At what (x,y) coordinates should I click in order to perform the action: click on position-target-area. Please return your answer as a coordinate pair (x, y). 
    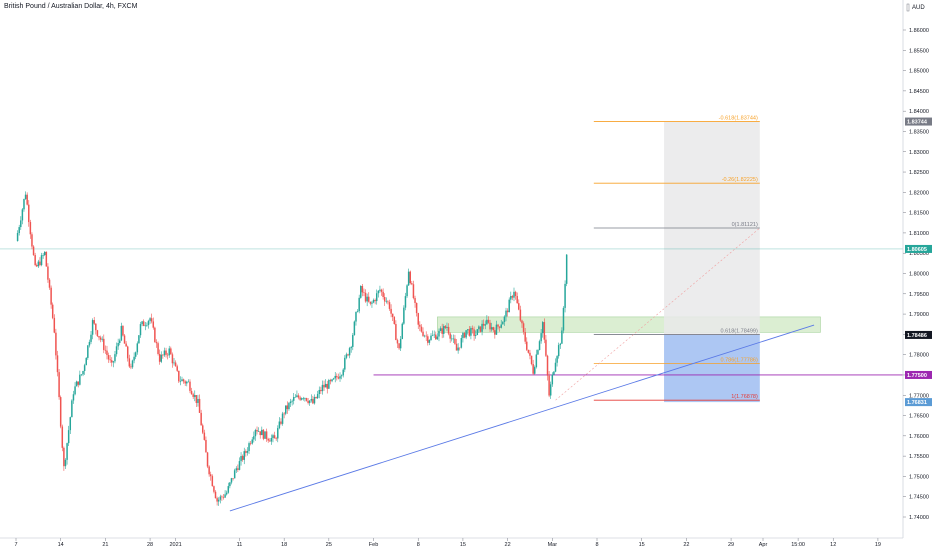
    Looking at the image, I should click on (712, 368).